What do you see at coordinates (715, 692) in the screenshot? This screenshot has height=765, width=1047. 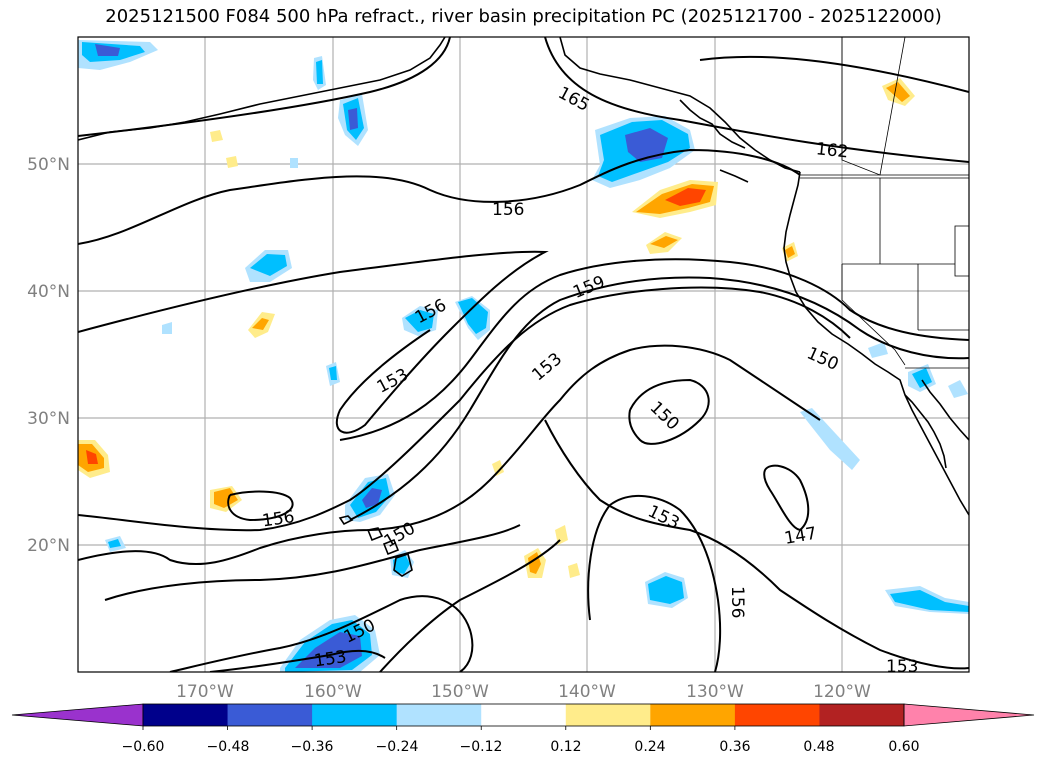 I see `lon-tick-label: 130°W` at bounding box center [715, 692].